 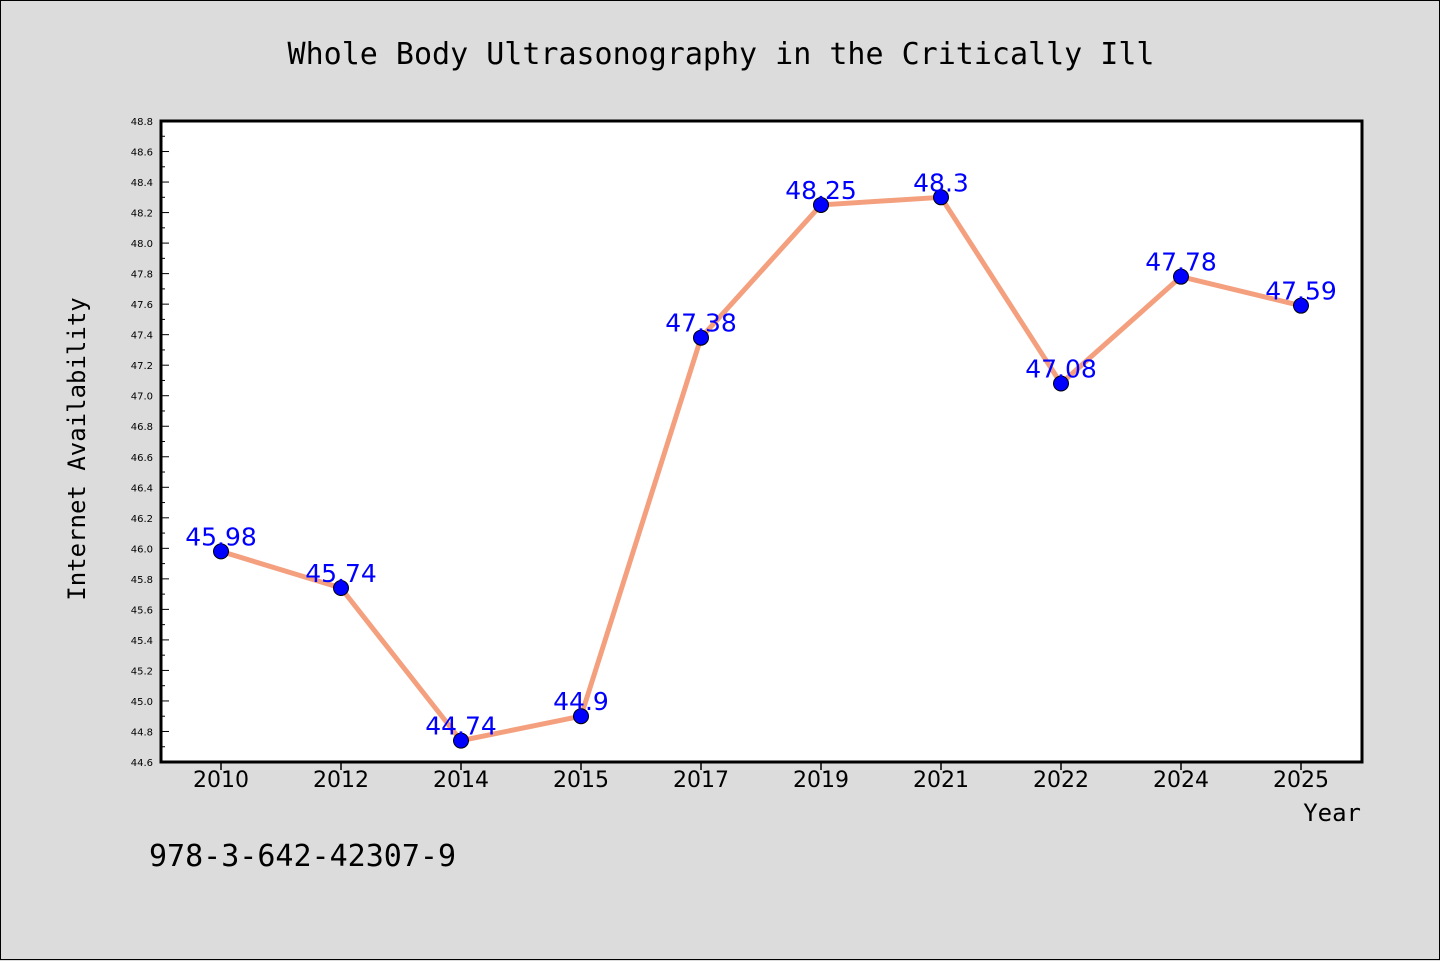 What do you see at coordinates (1061, 780) in the screenshot?
I see `x-tick-label: 2022` at bounding box center [1061, 780].